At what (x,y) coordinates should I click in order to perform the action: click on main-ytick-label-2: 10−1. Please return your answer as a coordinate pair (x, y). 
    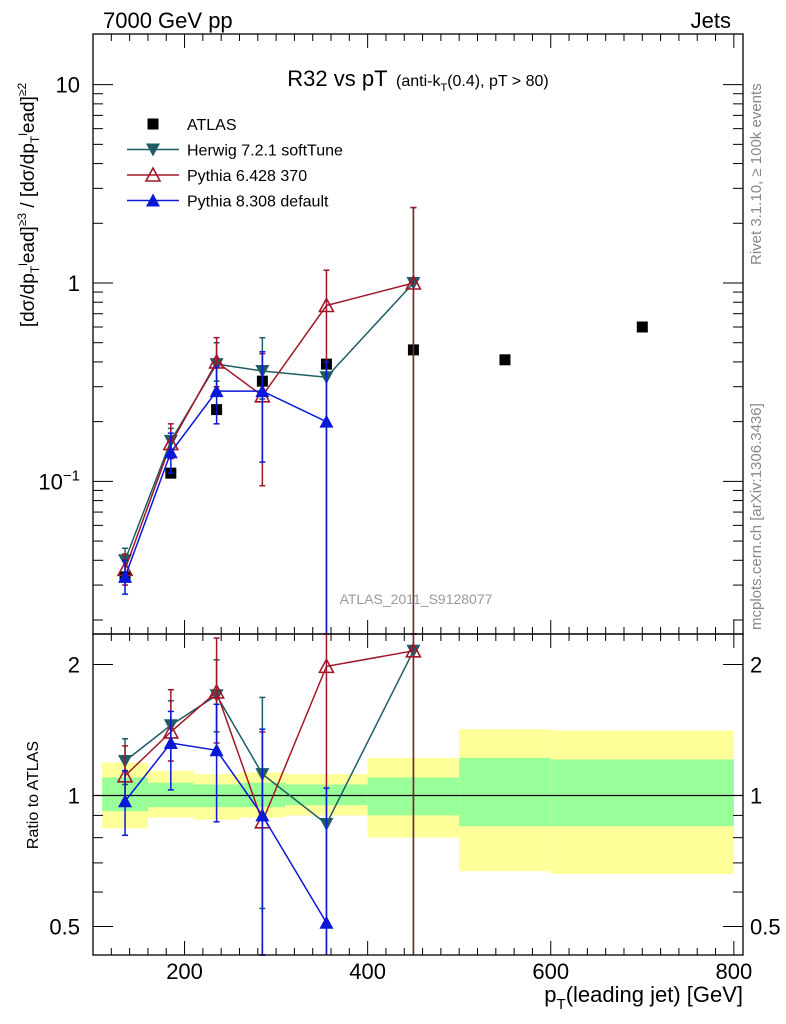
    Looking at the image, I should click on (59, 480).